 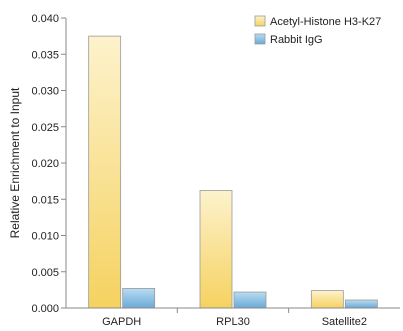 I want to click on x-tick-label: RPL30, so click(x=233, y=322).